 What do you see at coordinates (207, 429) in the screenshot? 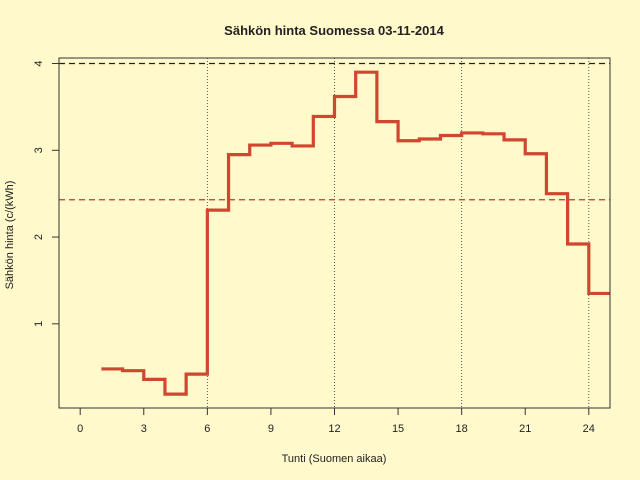
I see `x-tick-label: 6` at bounding box center [207, 429].